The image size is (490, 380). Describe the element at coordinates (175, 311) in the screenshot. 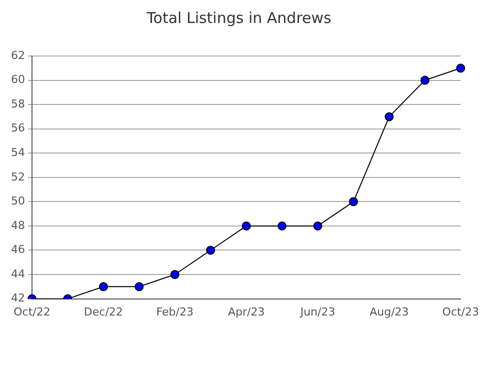

I see `x-tick-label: Feb/23` at that location.